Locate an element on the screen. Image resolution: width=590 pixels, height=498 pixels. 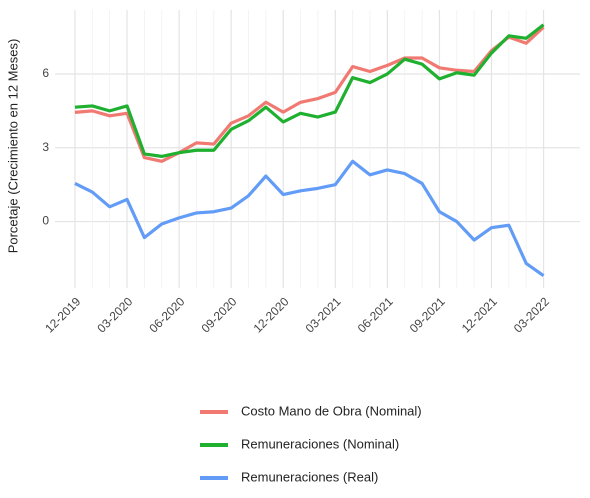
y-tick-label: 0 is located at coordinates (45, 221).